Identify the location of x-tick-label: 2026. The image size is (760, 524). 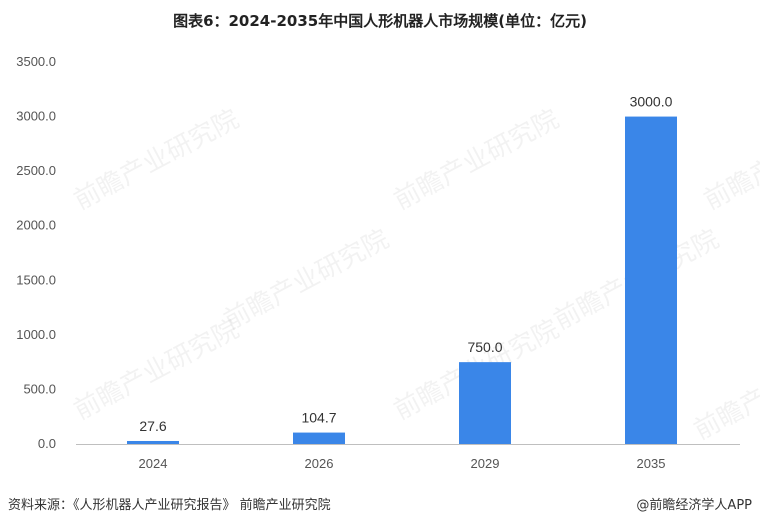
(319, 463).